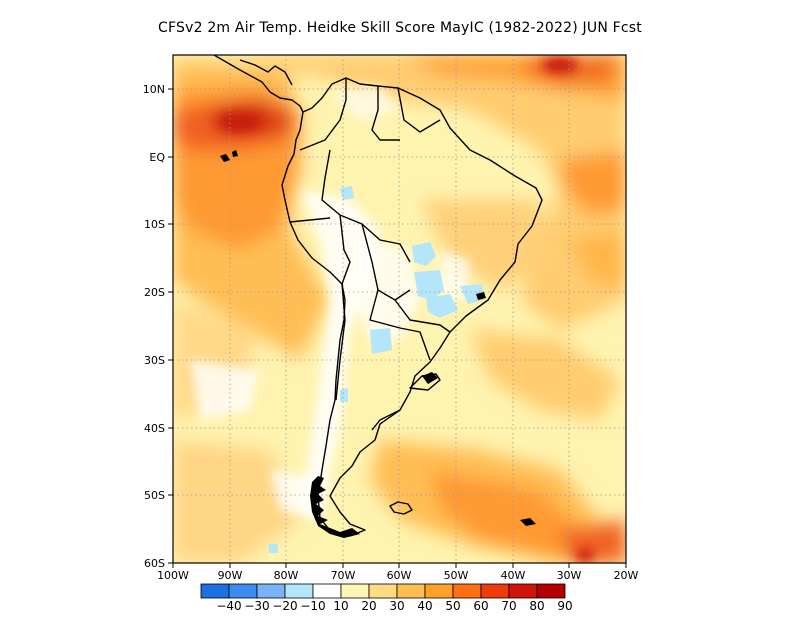 The width and height of the screenshot is (800, 618). I want to click on colorbar-label: 60, so click(480, 606).